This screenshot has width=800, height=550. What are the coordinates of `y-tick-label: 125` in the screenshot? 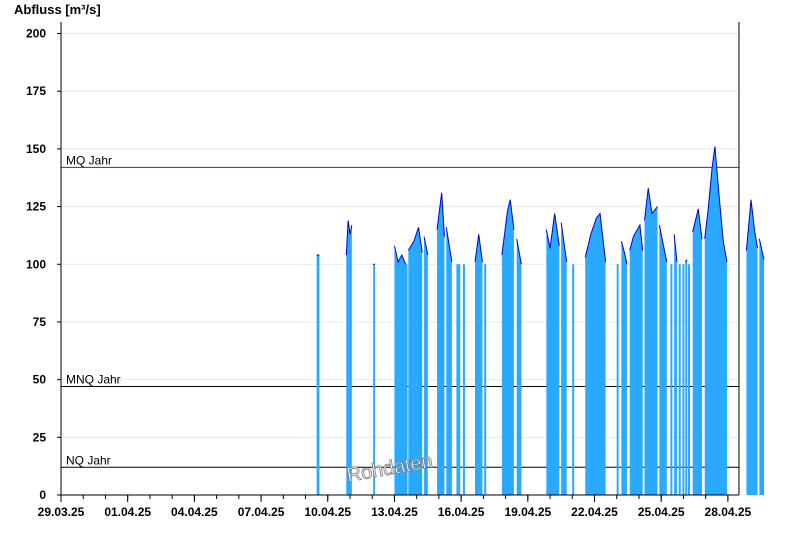 It's located at (36, 207).